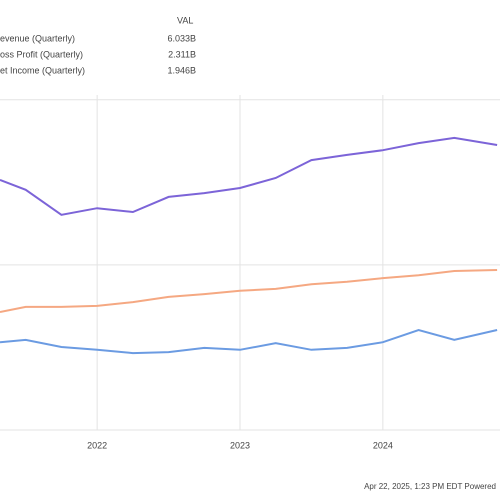 The width and height of the screenshot is (500, 500). Describe the element at coordinates (383, 445) in the screenshot. I see `x-tick-label: 2024` at that location.